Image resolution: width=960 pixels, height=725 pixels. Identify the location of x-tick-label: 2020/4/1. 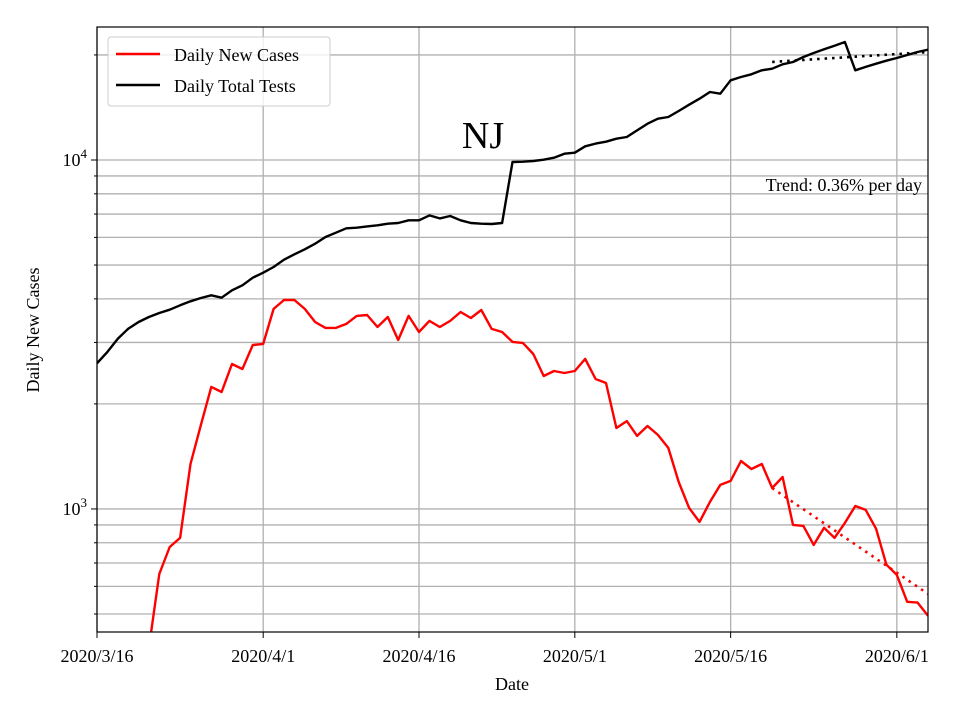
(263, 656).